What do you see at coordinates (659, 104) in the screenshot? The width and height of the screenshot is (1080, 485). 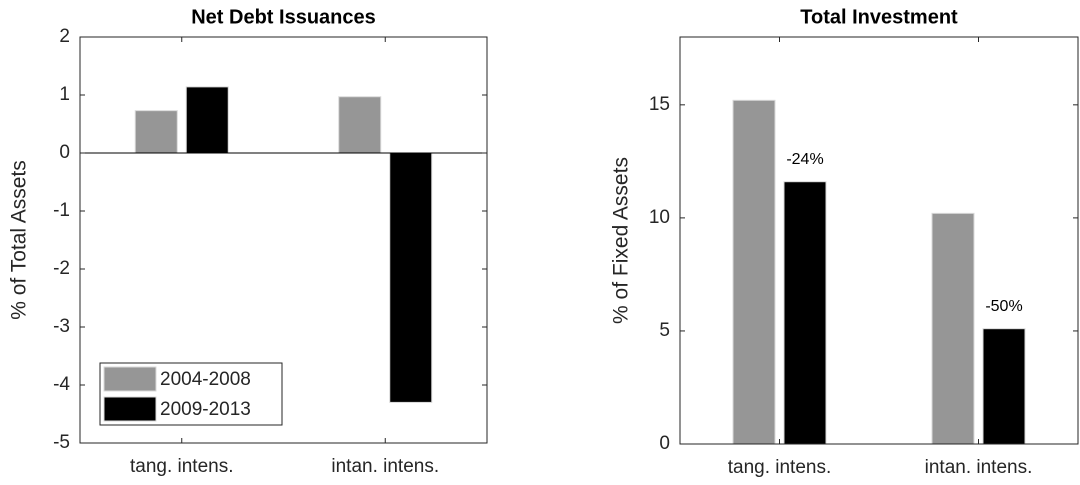 I see `y-tick-label: 15` at bounding box center [659, 104].